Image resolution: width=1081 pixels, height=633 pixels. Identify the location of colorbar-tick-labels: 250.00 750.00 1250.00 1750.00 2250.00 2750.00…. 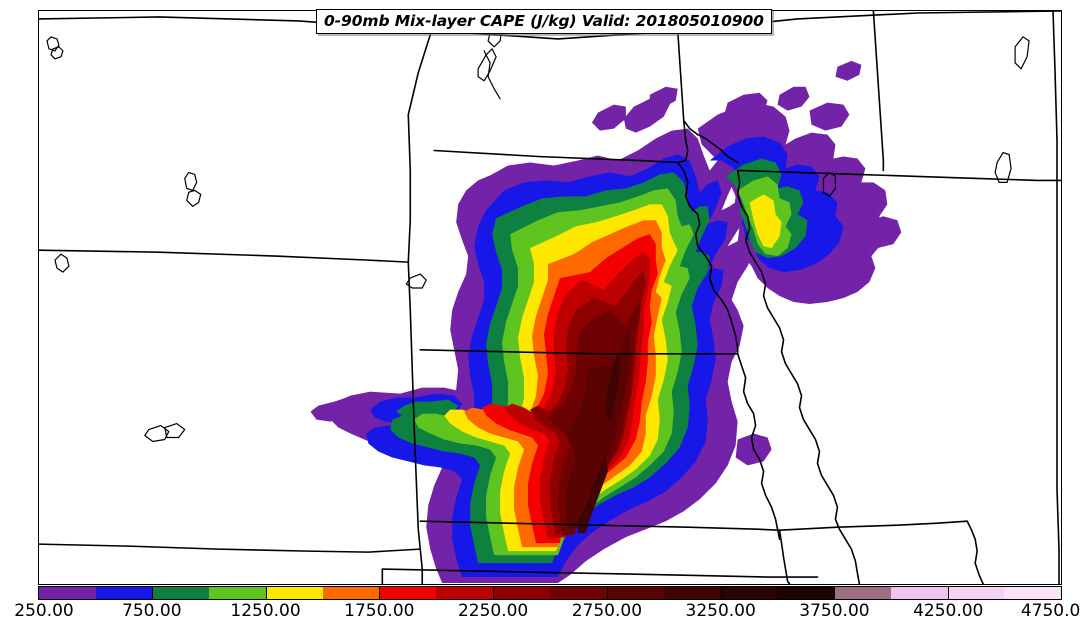
(540, 614).